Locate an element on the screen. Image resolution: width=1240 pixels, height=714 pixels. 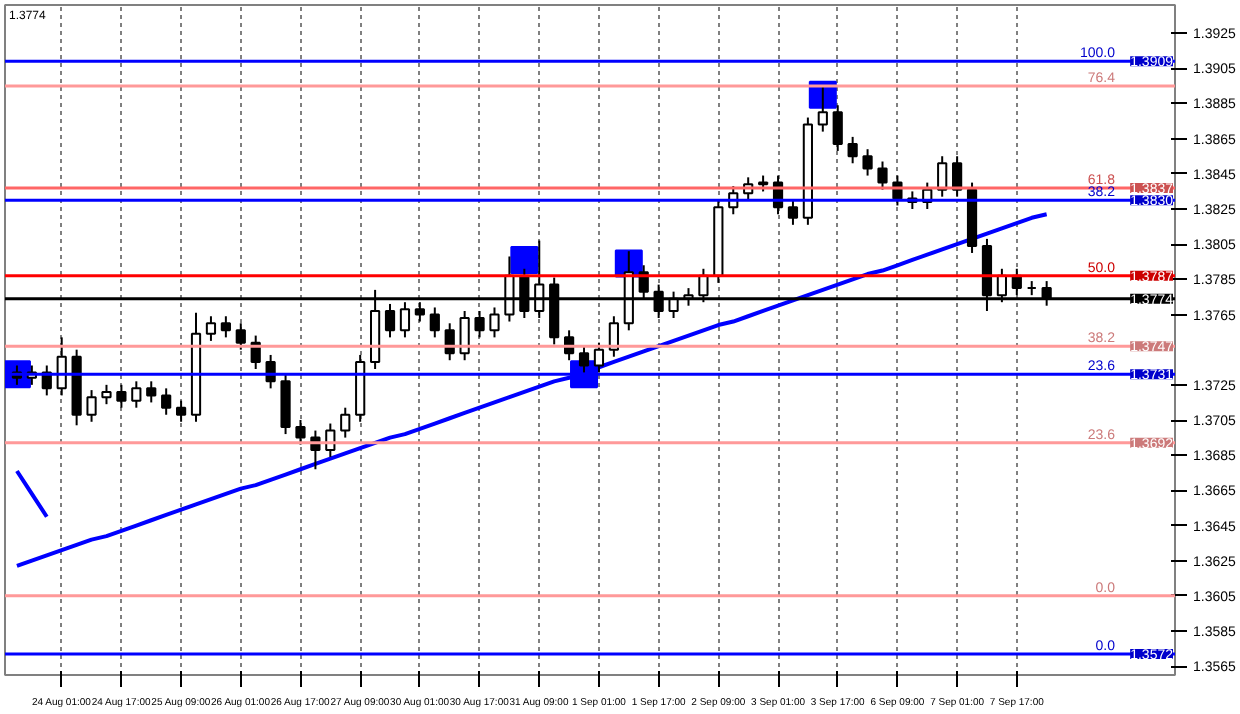
point is located at coordinates (524, 259).